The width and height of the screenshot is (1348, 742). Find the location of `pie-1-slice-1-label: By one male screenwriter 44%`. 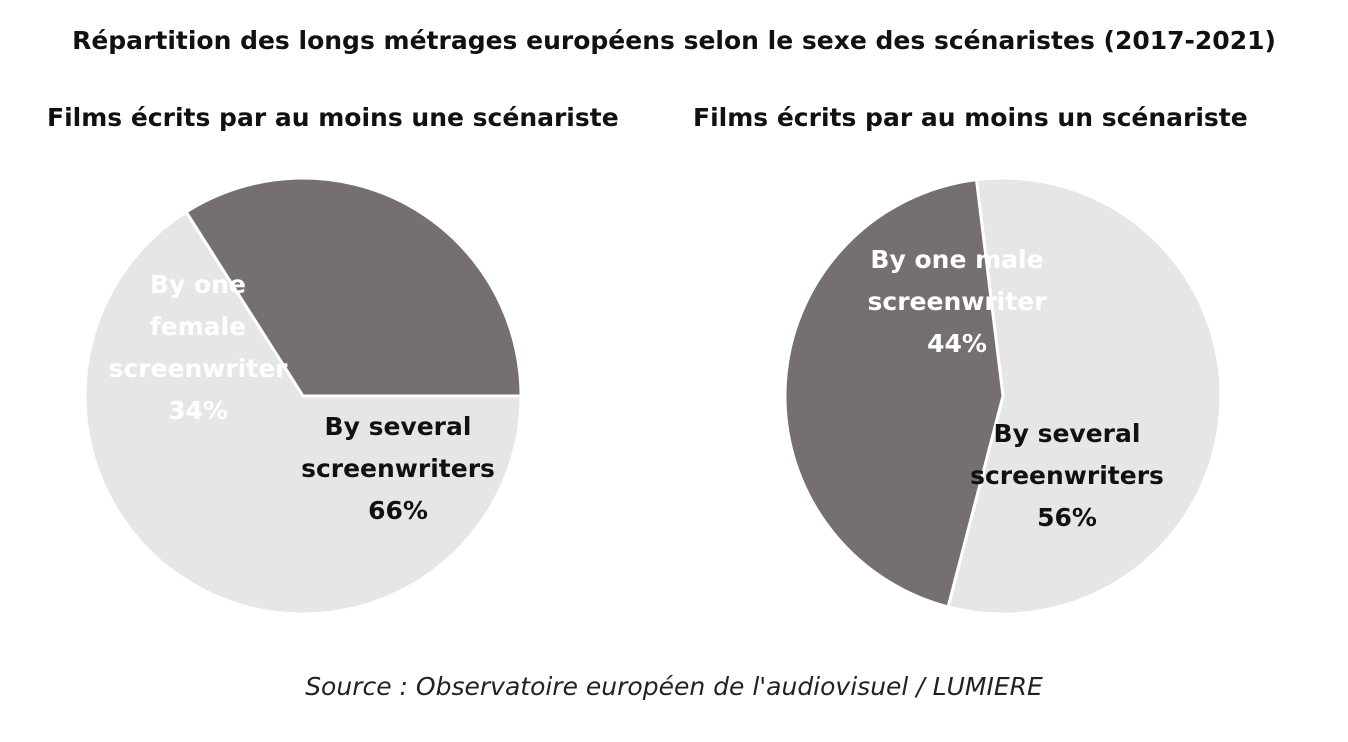

pie-1-slice-1-label: By one male screenwriter 44% is located at coordinates (958, 301).